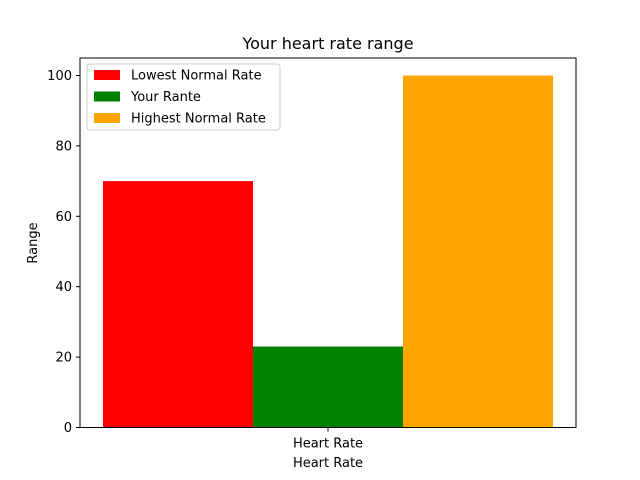 The image size is (640, 480). Describe the element at coordinates (63, 146) in the screenshot. I see `y-tick-label: 80` at that location.